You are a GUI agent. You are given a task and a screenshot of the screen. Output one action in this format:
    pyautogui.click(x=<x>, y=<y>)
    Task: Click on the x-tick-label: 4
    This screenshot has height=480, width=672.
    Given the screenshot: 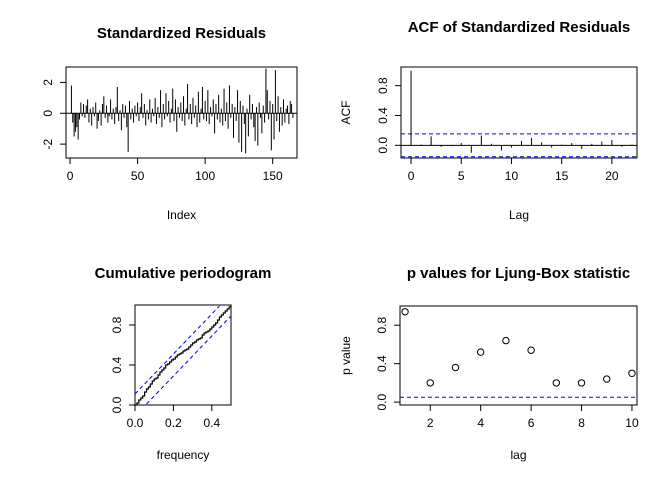 What is the action you would take?
    pyautogui.click(x=480, y=423)
    